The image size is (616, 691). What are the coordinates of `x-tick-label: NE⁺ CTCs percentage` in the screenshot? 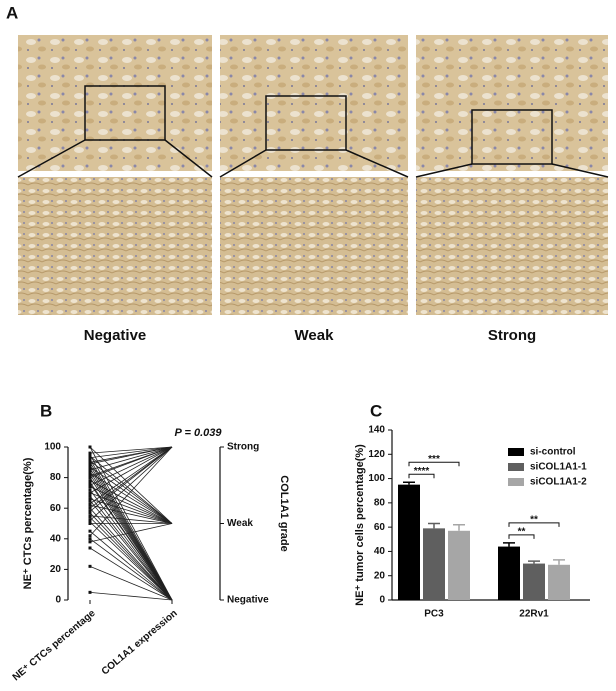 It's located at (54, 646).